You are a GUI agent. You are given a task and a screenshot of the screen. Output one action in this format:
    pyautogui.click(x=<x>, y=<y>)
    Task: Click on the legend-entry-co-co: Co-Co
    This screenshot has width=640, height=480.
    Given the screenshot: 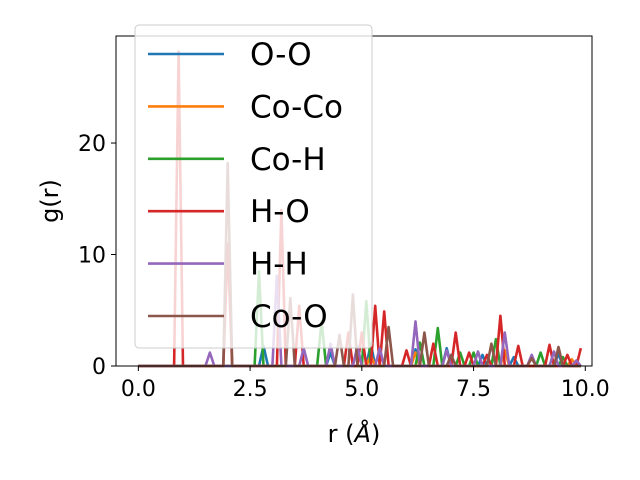 What is the action you would take?
    pyautogui.click(x=296, y=107)
    